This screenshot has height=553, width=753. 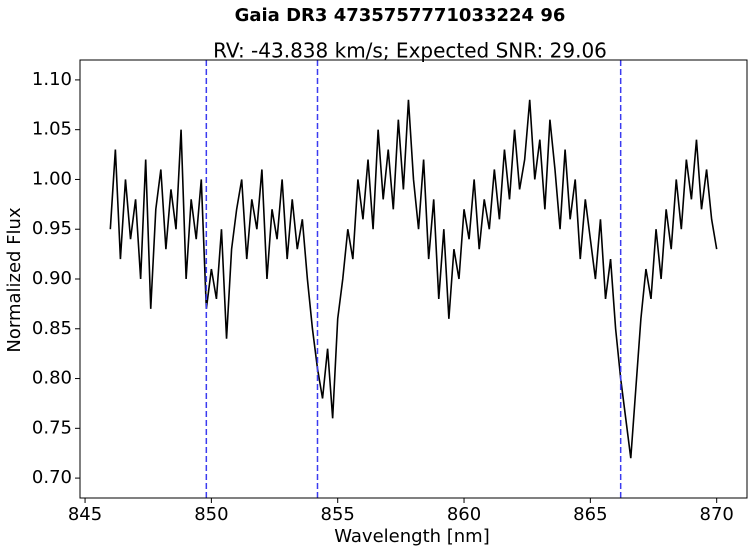 I want to click on y-tick-label: 1.10, so click(x=52, y=79).